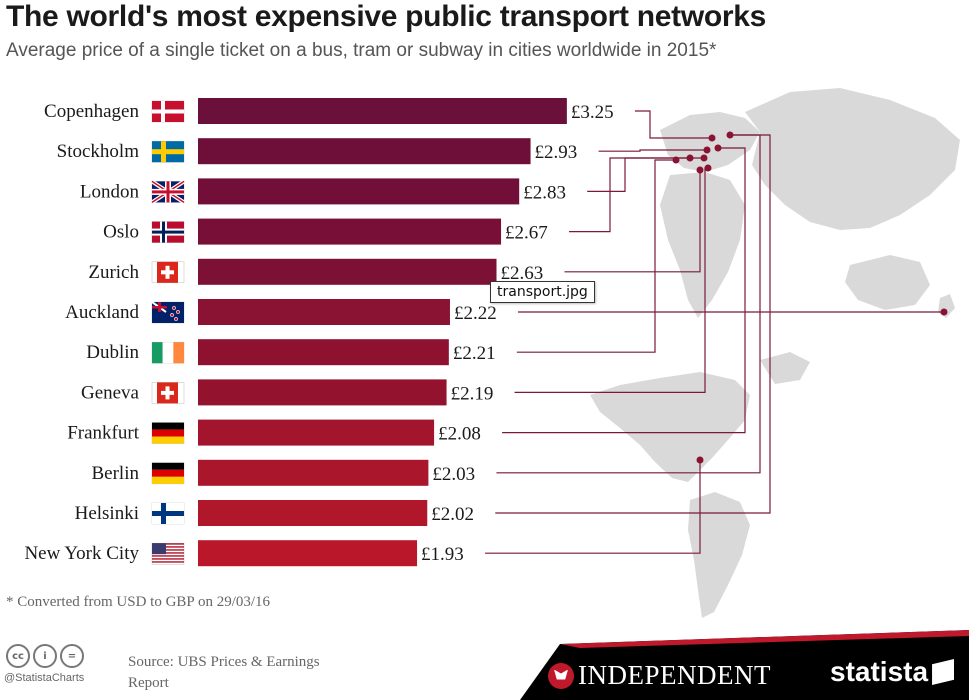 This screenshot has height=700, width=969. I want to click on by-icon: i, so click(45, 656).